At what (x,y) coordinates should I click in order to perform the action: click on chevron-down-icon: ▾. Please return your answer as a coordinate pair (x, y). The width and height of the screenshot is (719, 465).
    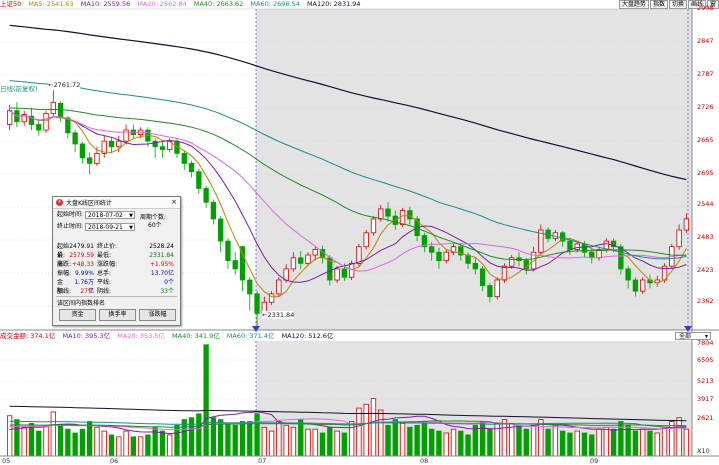
    Looking at the image, I should click on (706, 336).